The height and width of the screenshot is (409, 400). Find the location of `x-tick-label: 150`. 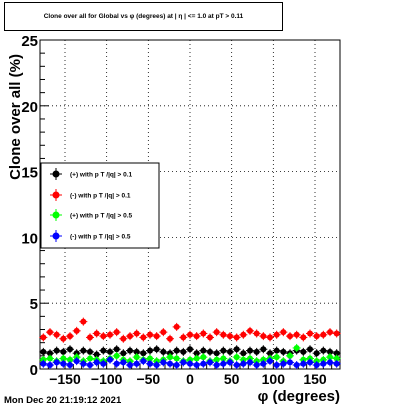

x-tick-label: 150 is located at coordinates (315, 379).